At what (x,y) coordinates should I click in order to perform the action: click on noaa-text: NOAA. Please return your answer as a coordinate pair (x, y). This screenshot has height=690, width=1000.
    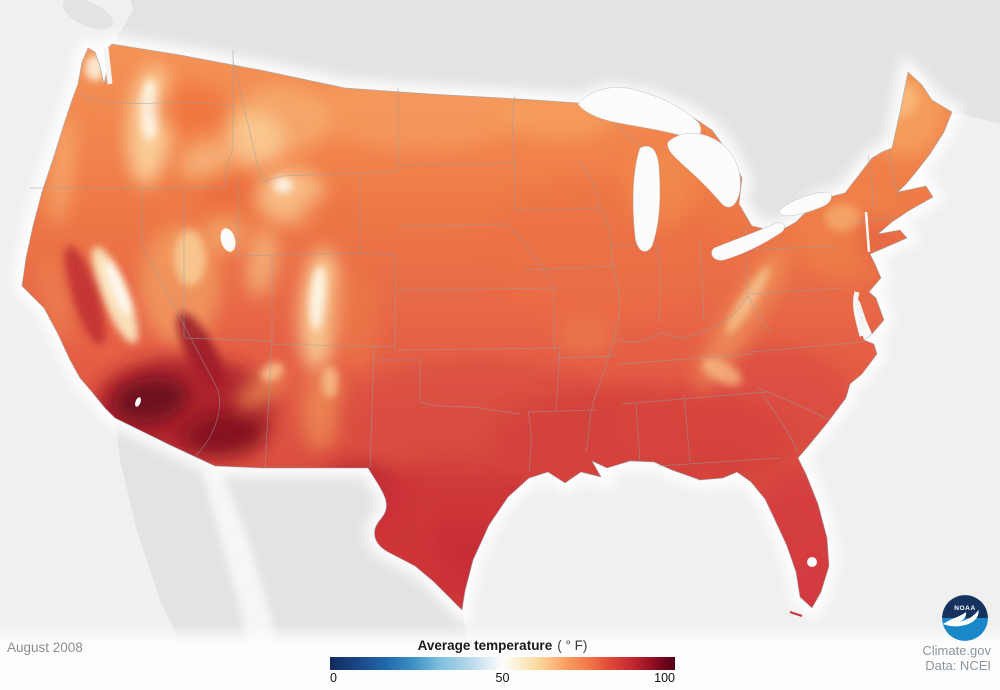
    Looking at the image, I should click on (965, 608).